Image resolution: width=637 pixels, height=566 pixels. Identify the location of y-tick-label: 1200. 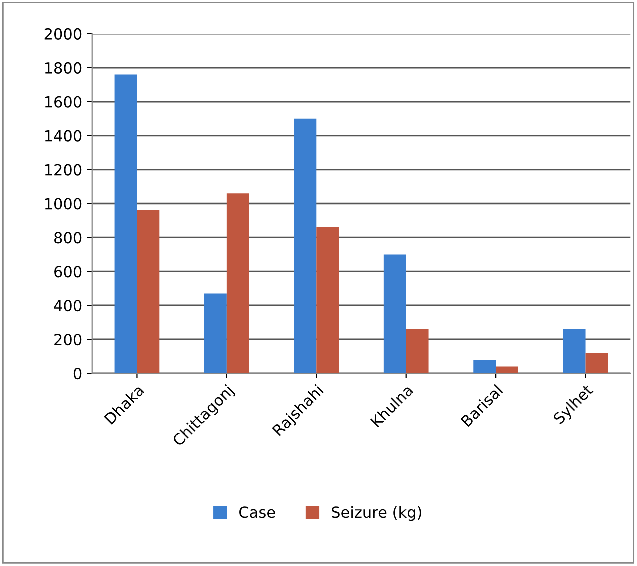
(63, 170).